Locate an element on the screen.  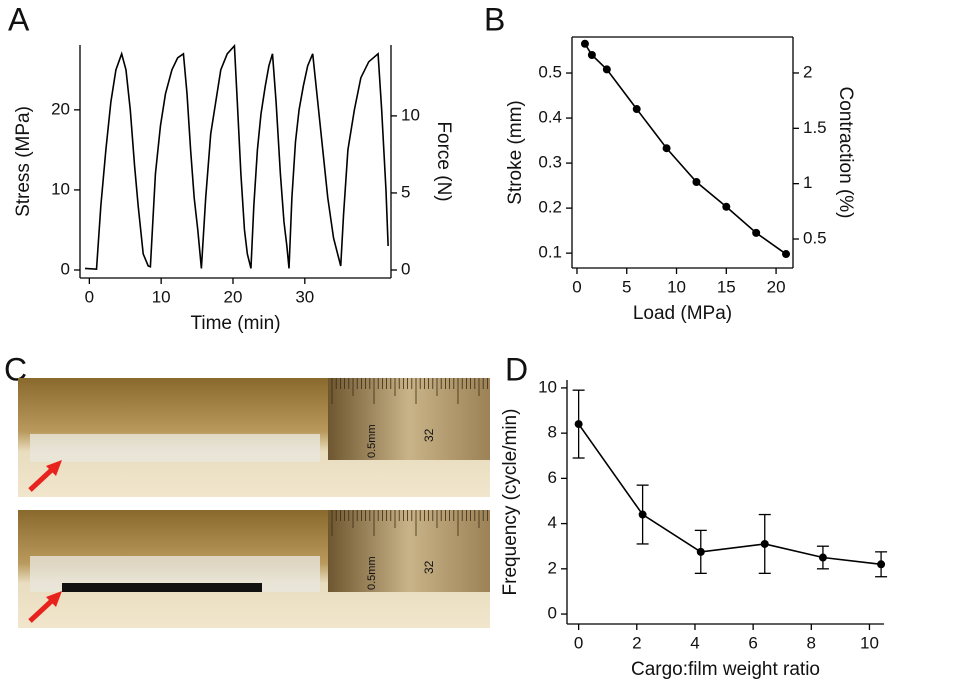
y-tick-label: 0.2 is located at coordinates (550, 207).